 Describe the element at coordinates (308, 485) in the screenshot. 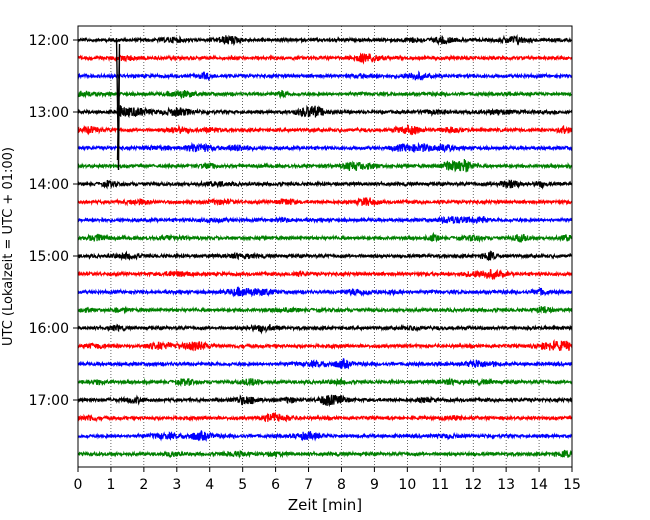

I see `x-tick-label-7: 7` at that location.